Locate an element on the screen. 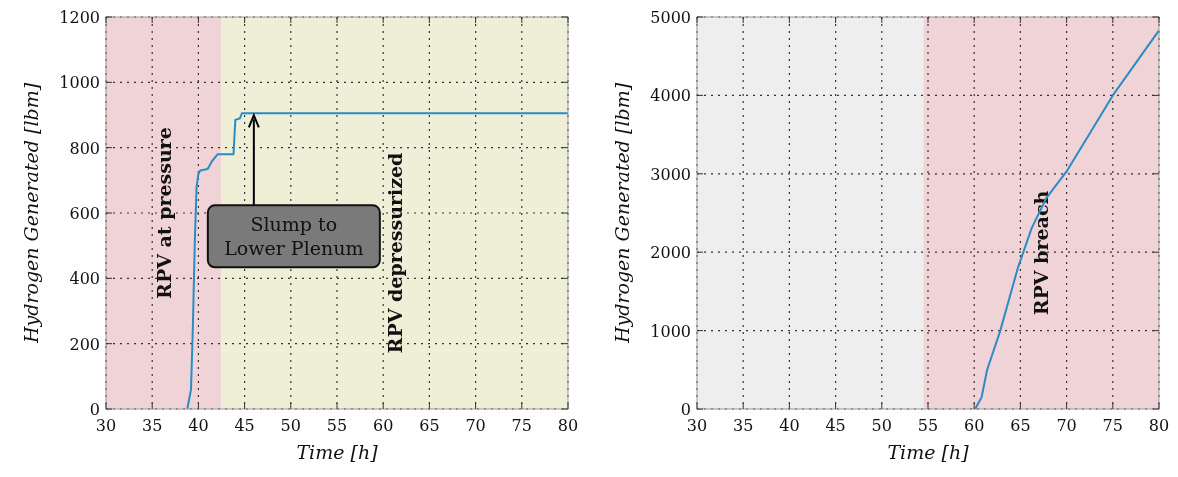 The height and width of the screenshot is (477, 1178). y-tick-label: 3000 is located at coordinates (670, 174).